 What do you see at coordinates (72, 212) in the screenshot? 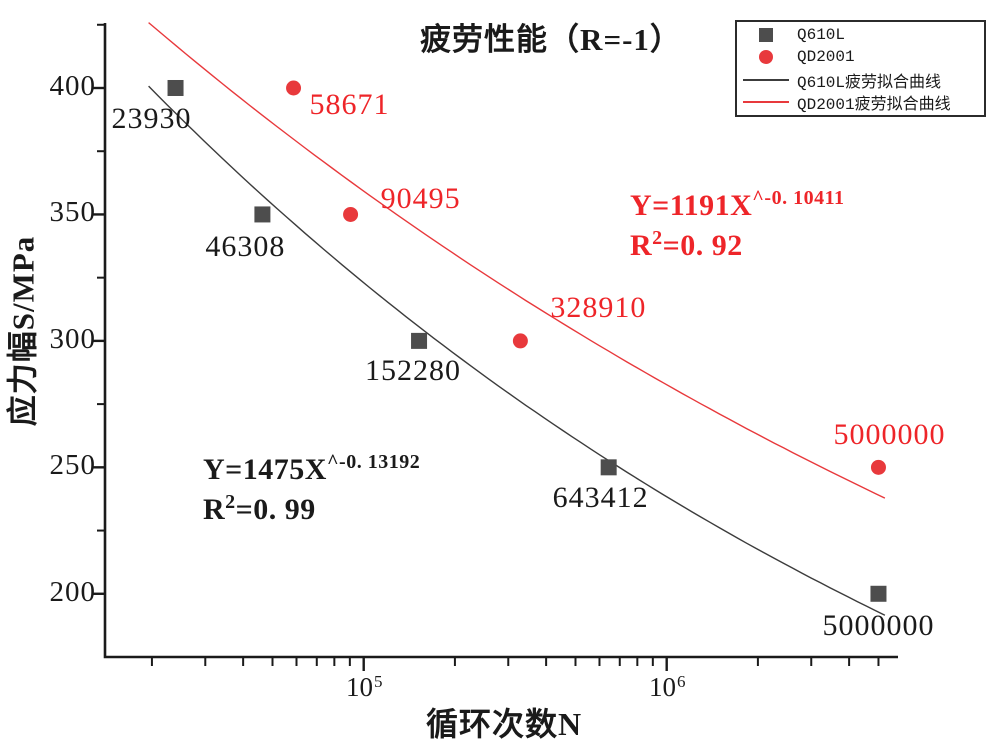
I see `y-tick-label: 350` at bounding box center [72, 212].